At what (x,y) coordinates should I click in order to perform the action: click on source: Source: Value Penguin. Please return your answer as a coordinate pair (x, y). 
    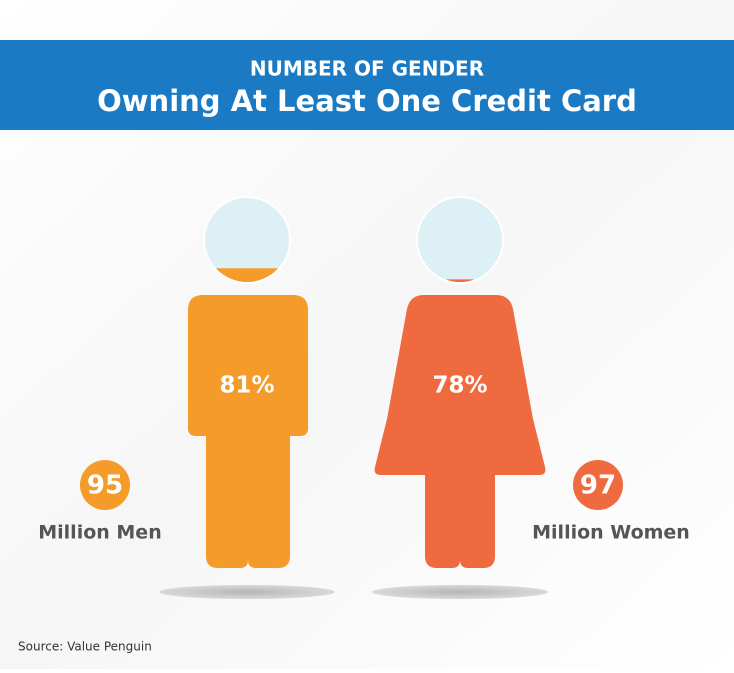
    Looking at the image, I should click on (85, 647).